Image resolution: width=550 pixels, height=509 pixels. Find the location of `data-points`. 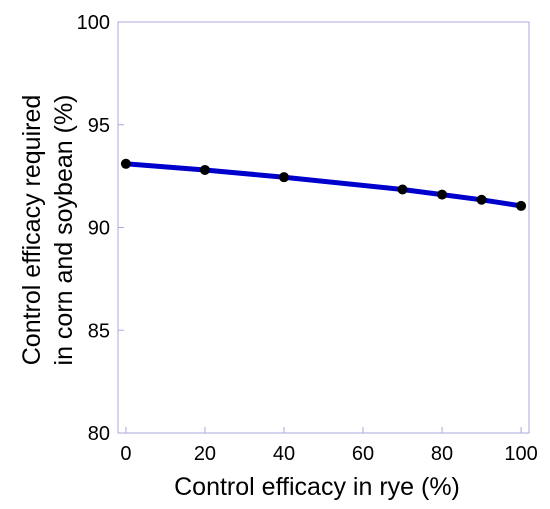

data-points is located at coordinates (323, 184).